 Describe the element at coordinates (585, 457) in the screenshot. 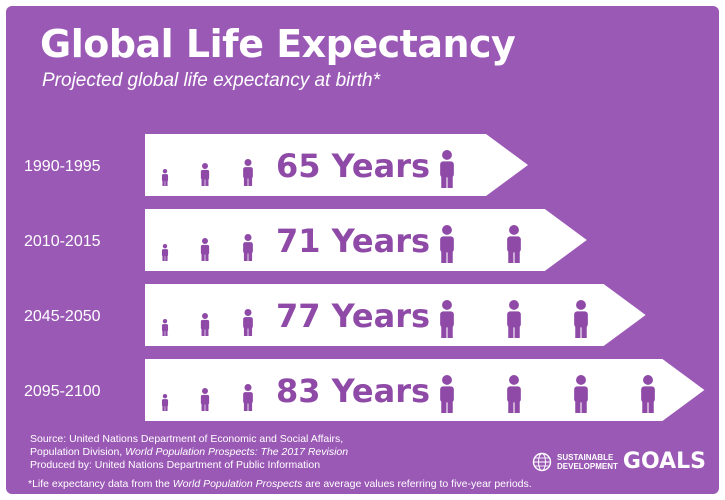

I see `sdg-line-1: SUSTAINABLE` at that location.